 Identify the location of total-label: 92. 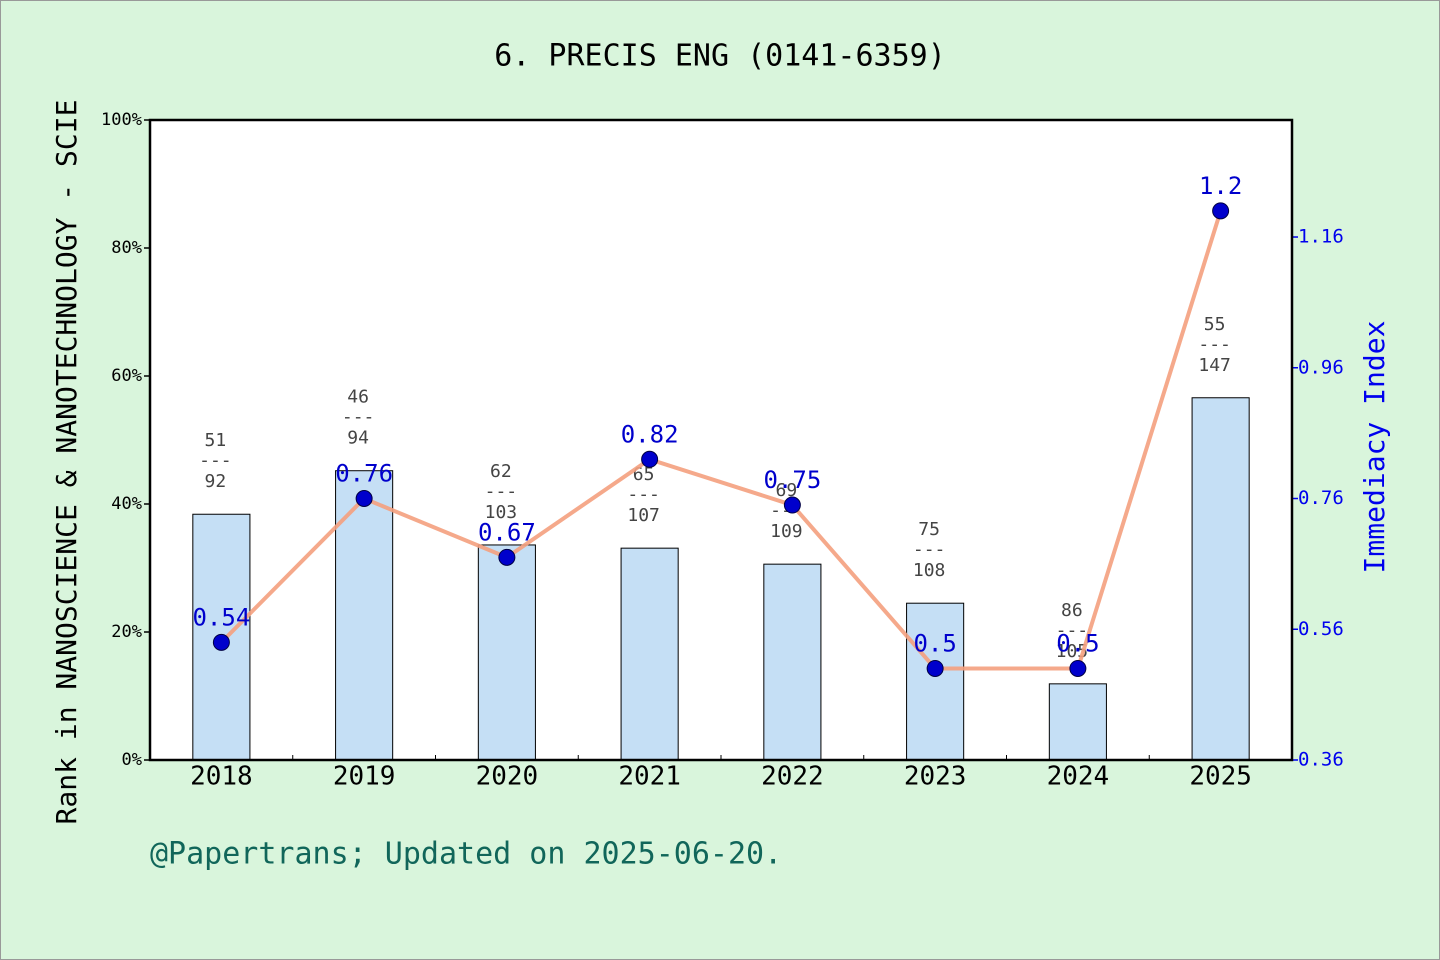
(216, 481).